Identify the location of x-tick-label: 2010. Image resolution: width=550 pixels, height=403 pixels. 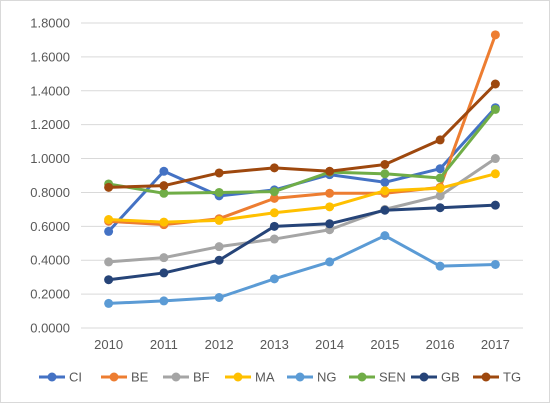
(108, 344).